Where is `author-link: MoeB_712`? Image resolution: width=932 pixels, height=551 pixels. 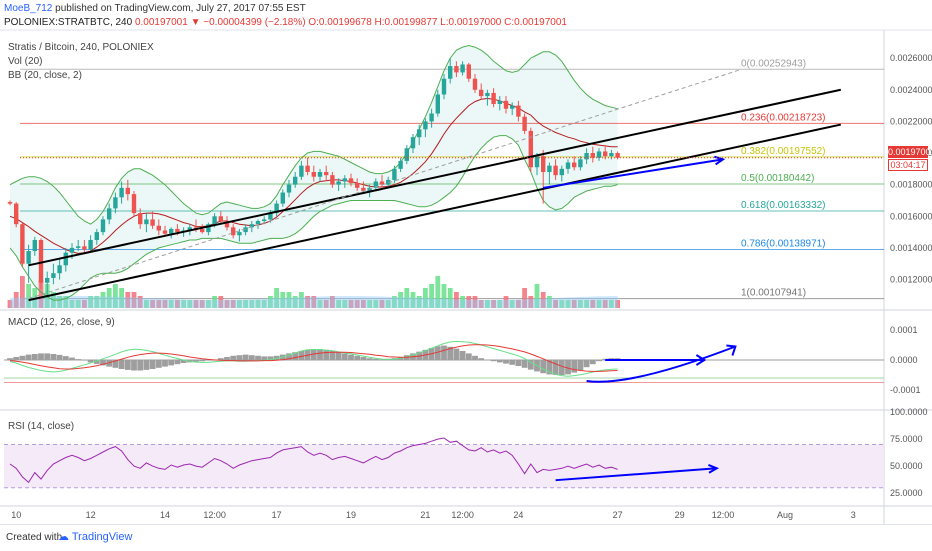 author-link: MoeB_712 is located at coordinates (28, 8).